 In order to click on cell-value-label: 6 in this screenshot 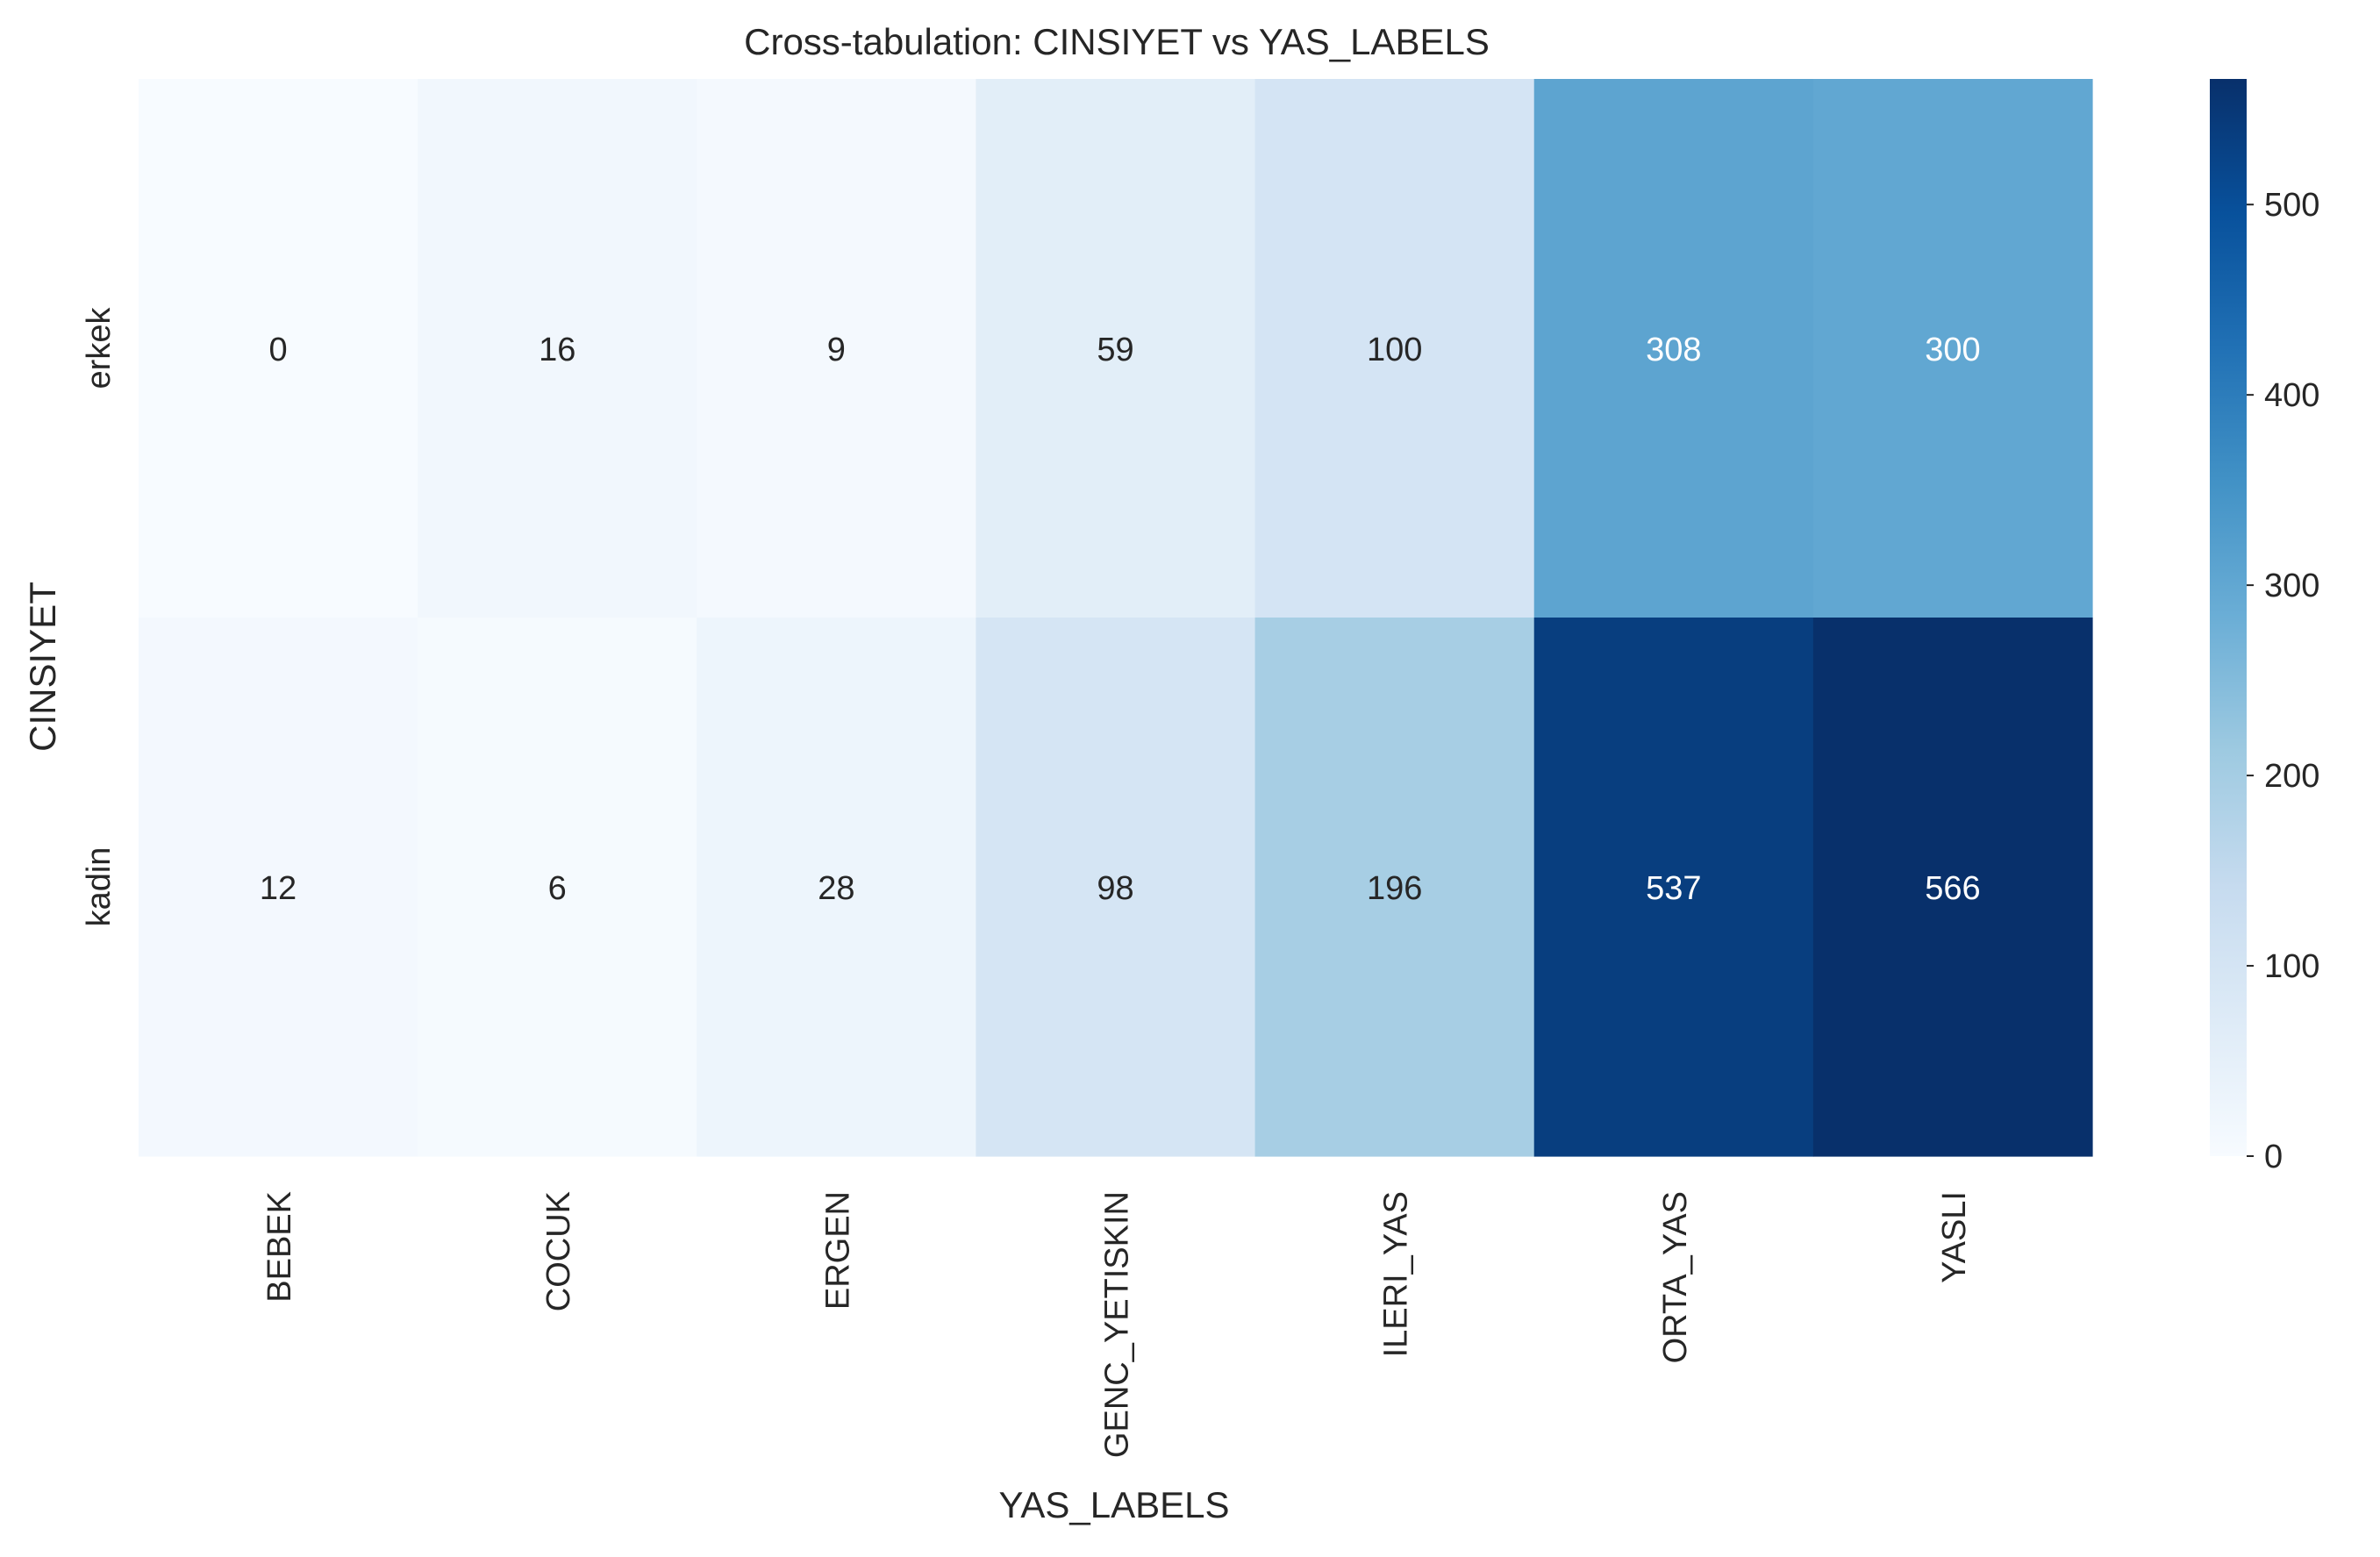, I will do `click(557, 888)`.